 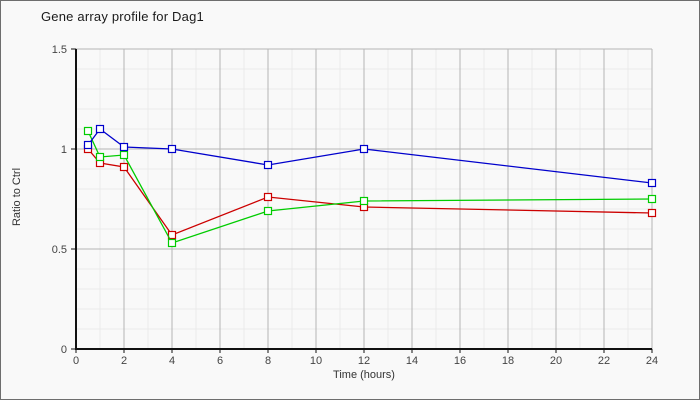 I want to click on x-tick-label: 22, so click(x=604, y=361).